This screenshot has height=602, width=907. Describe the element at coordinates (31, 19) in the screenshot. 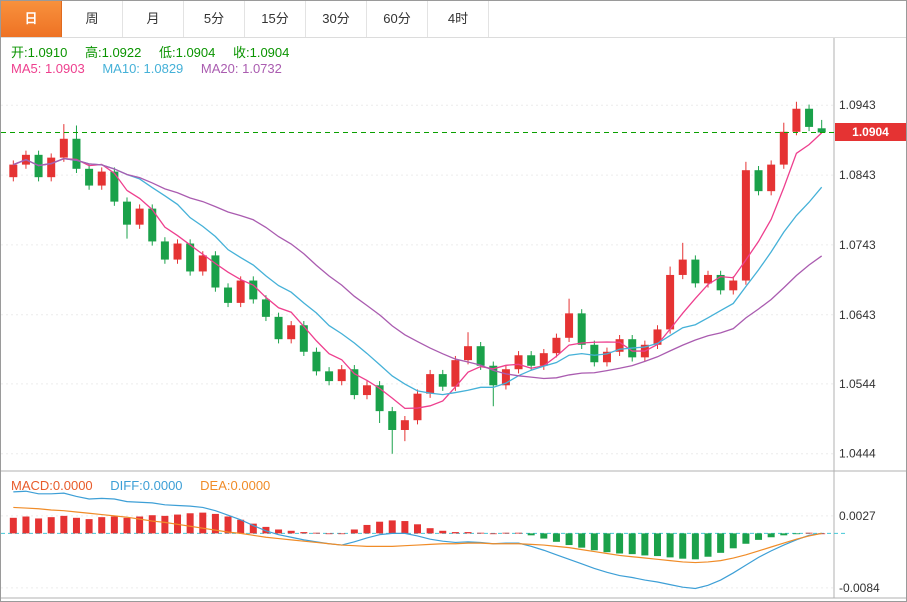

I see `timeframe-tab-day: 日` at that location.